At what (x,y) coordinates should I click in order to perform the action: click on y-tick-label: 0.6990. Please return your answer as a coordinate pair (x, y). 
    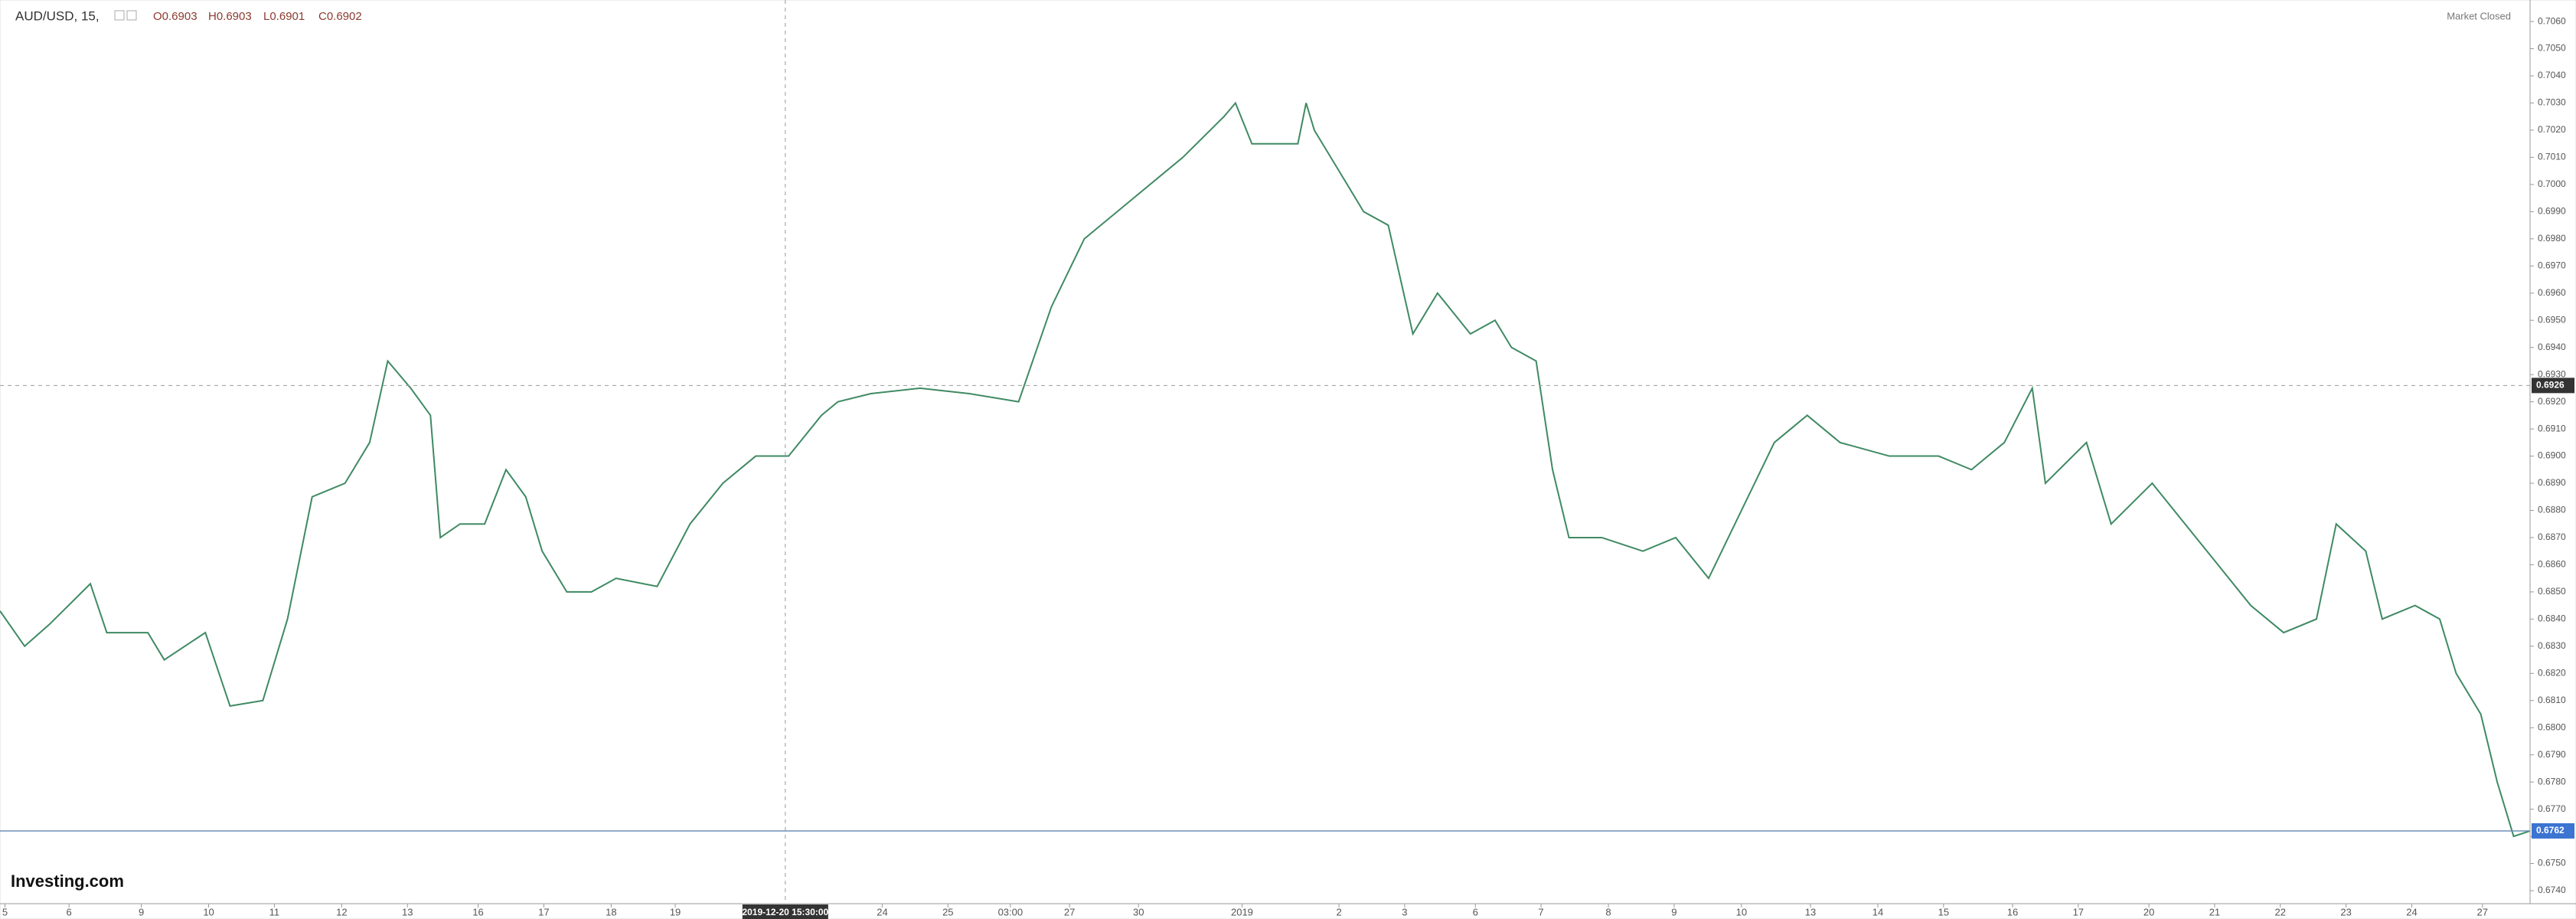
    Looking at the image, I should click on (2552, 212).